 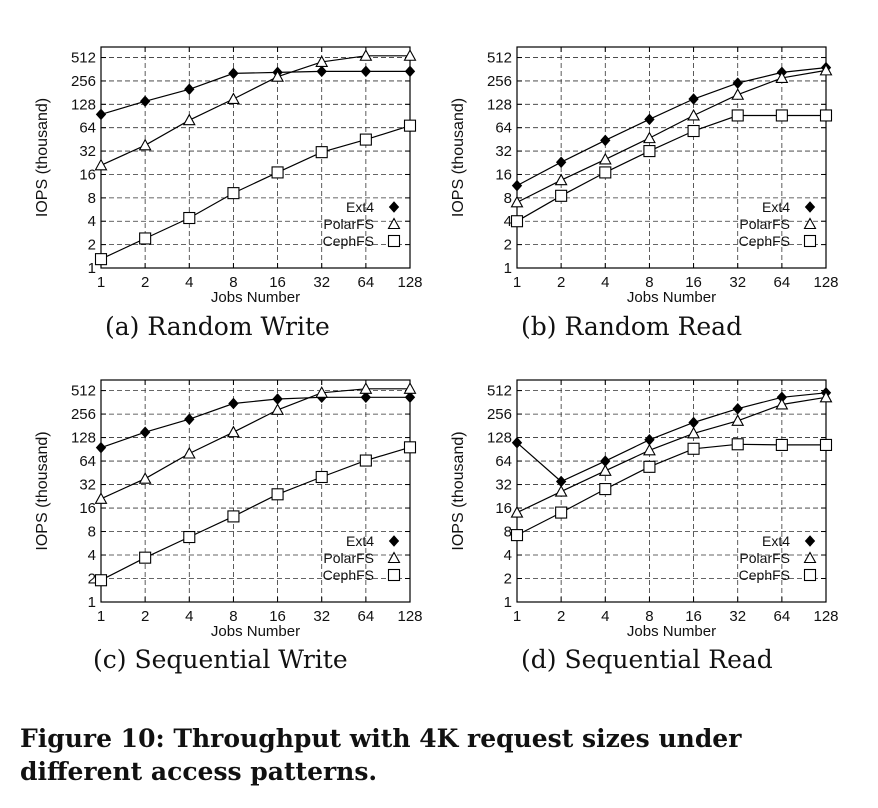 I want to click on subcaption-a: (a) Random Write, so click(x=217, y=326).